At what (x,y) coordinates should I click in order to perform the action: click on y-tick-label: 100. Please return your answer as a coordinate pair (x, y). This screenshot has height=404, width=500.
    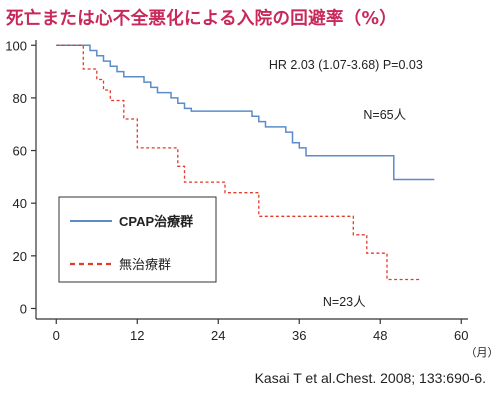
    Looking at the image, I should click on (16, 45).